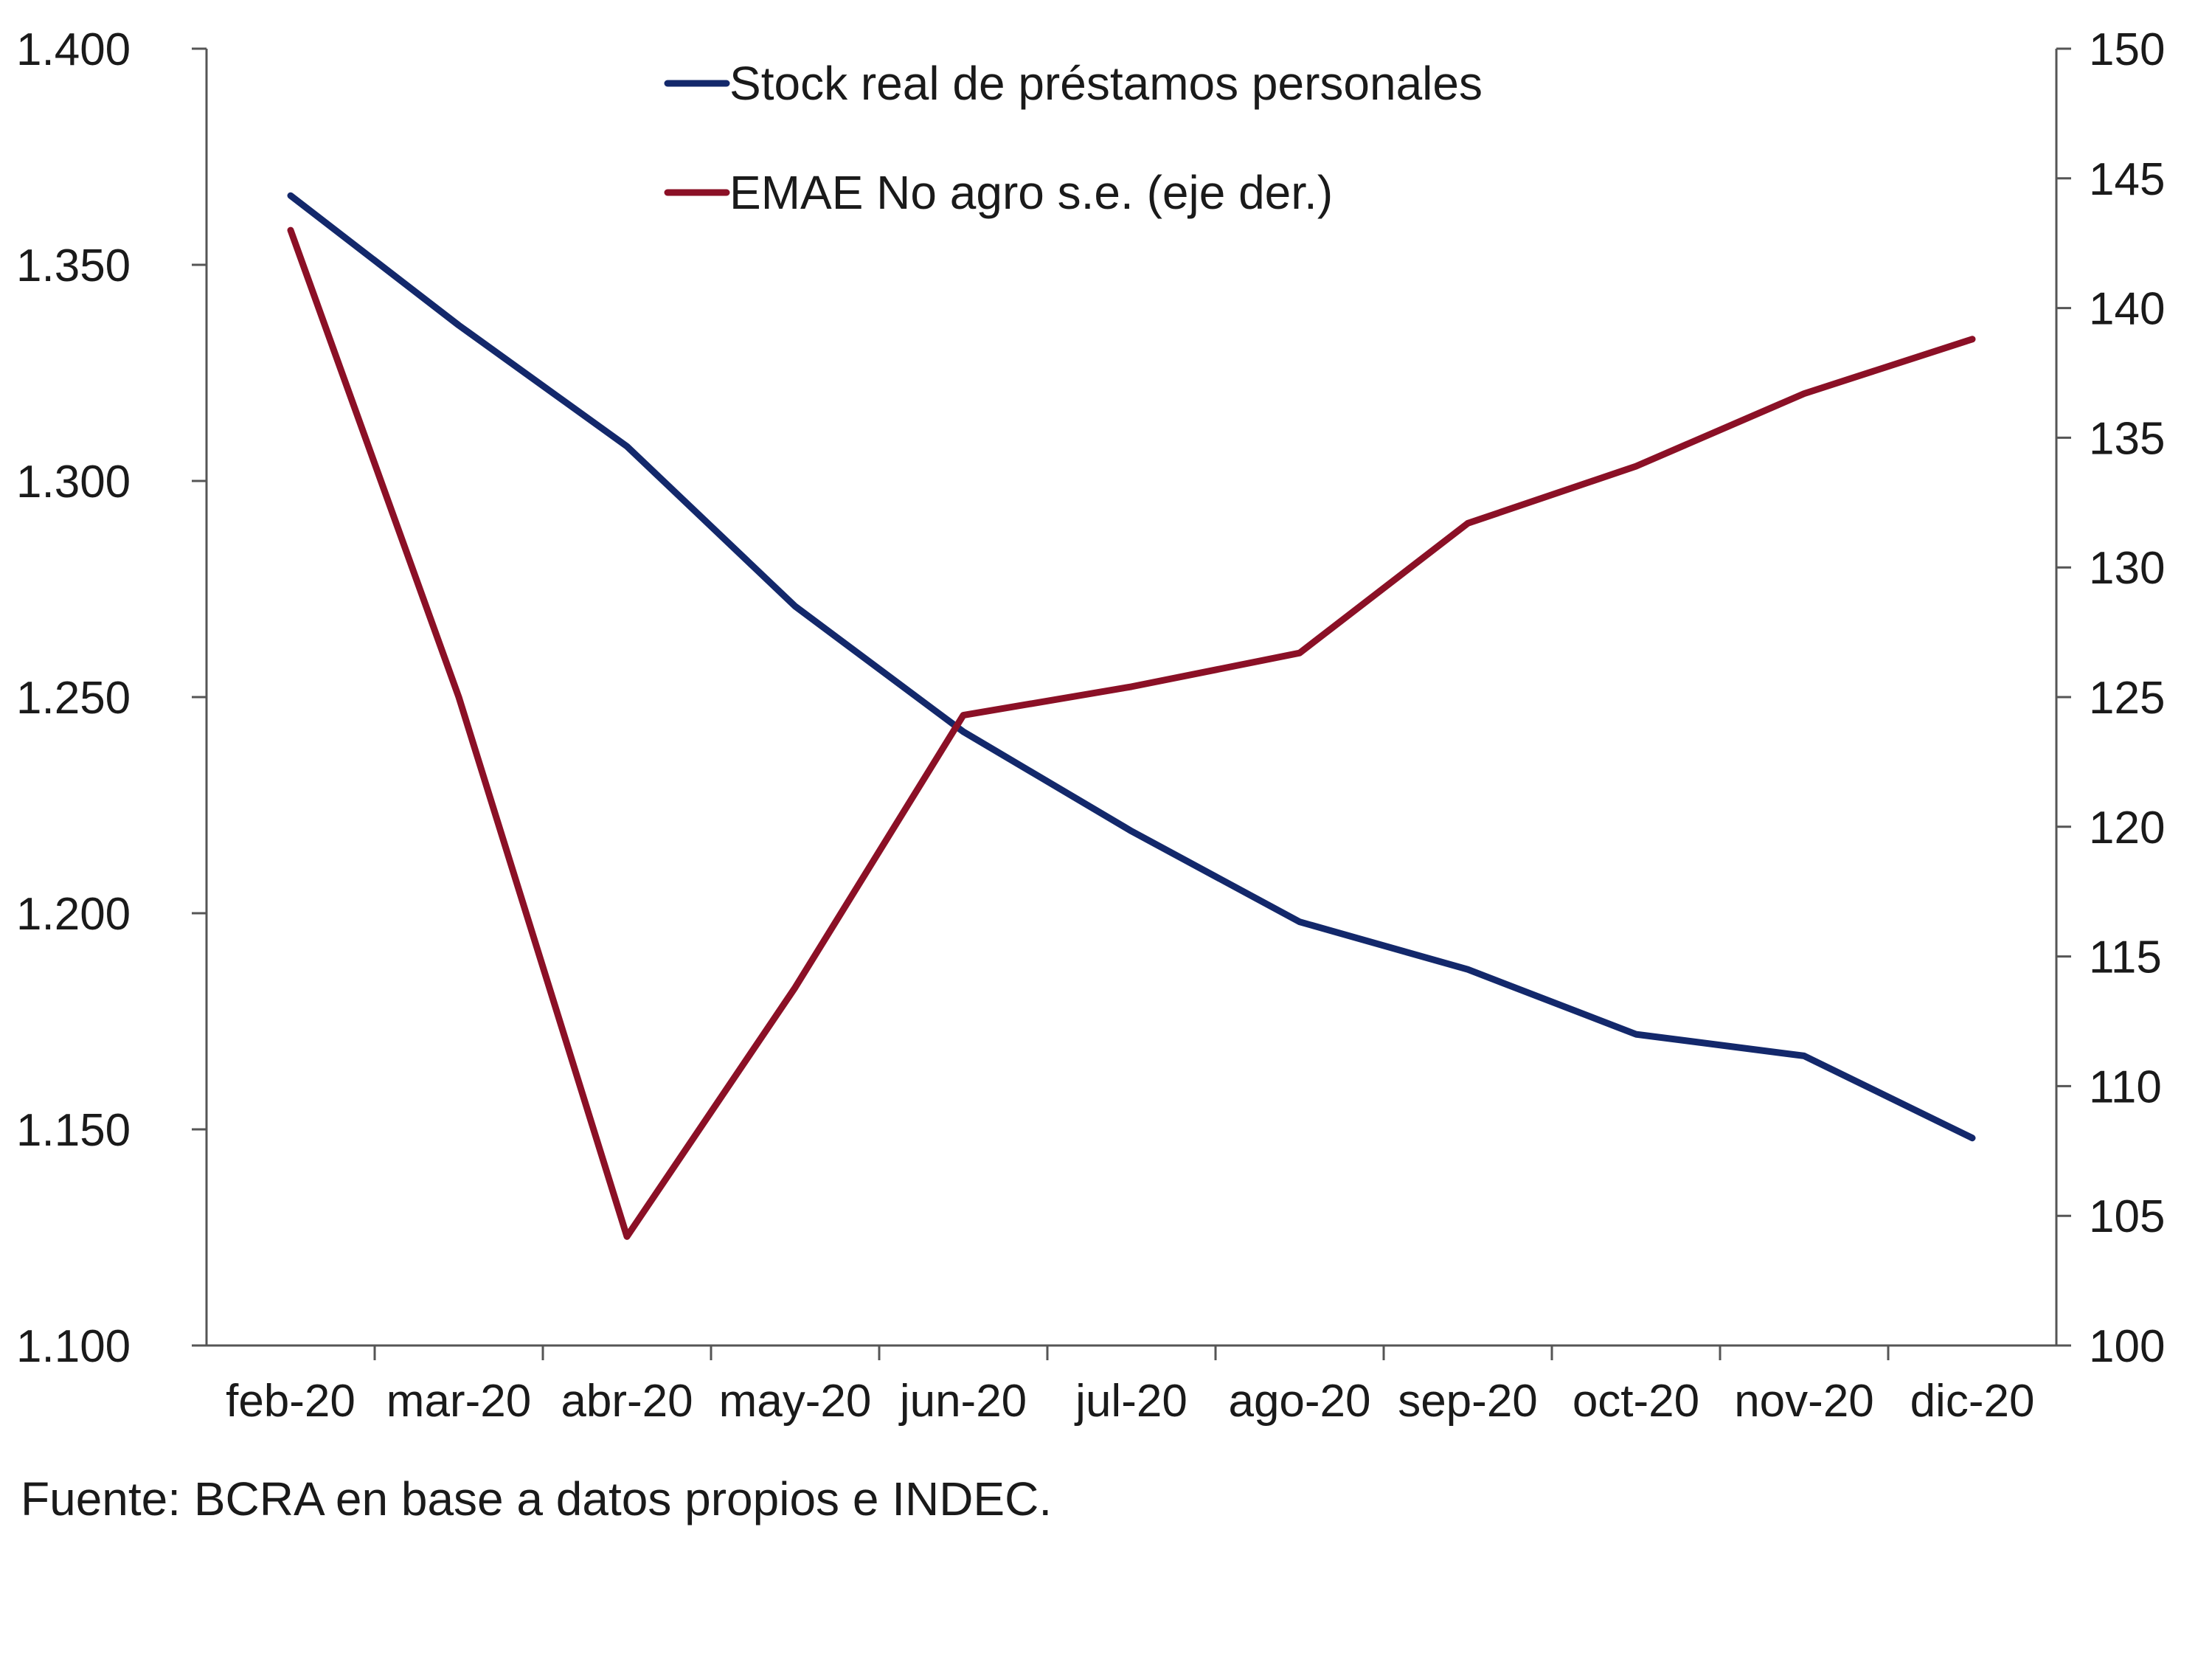 Image resolution: width=2212 pixels, height=1659 pixels. Describe the element at coordinates (1804, 1401) in the screenshot. I see `x-tick-label: nov-20` at that location.